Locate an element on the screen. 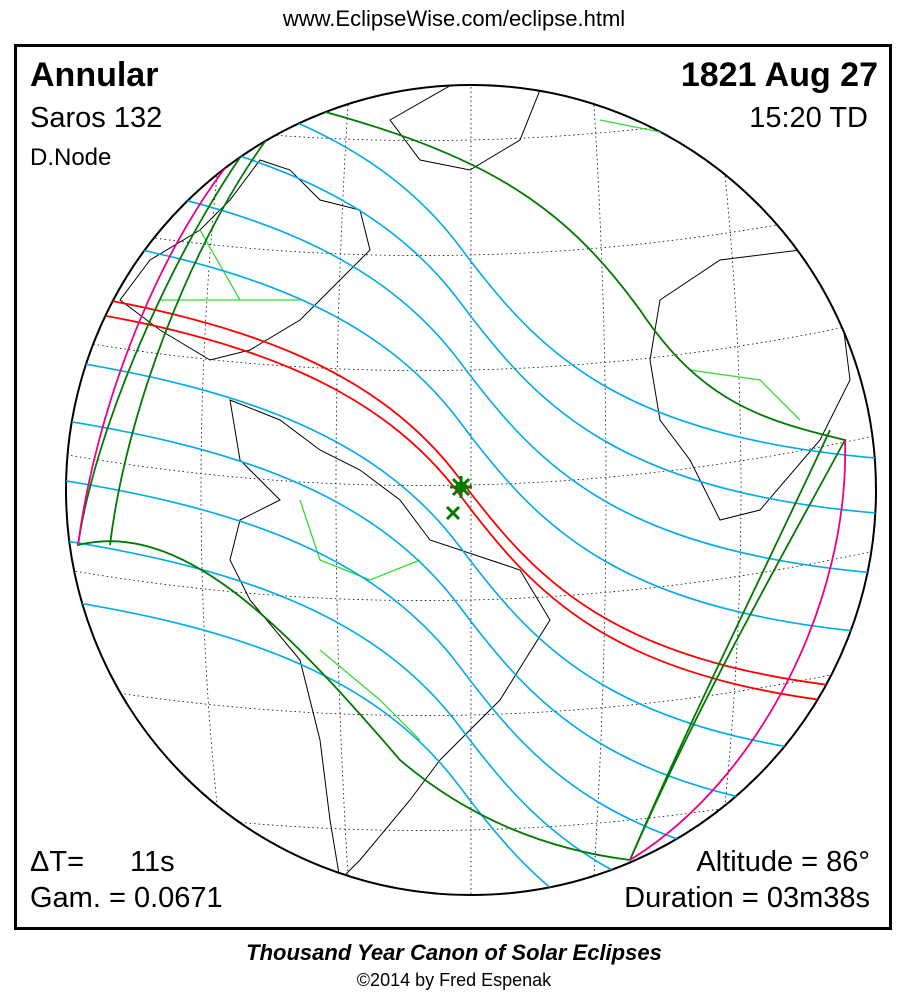 Image resolution: width=908 pixels, height=1004 pixels. node: D.Node is located at coordinates (71, 157).